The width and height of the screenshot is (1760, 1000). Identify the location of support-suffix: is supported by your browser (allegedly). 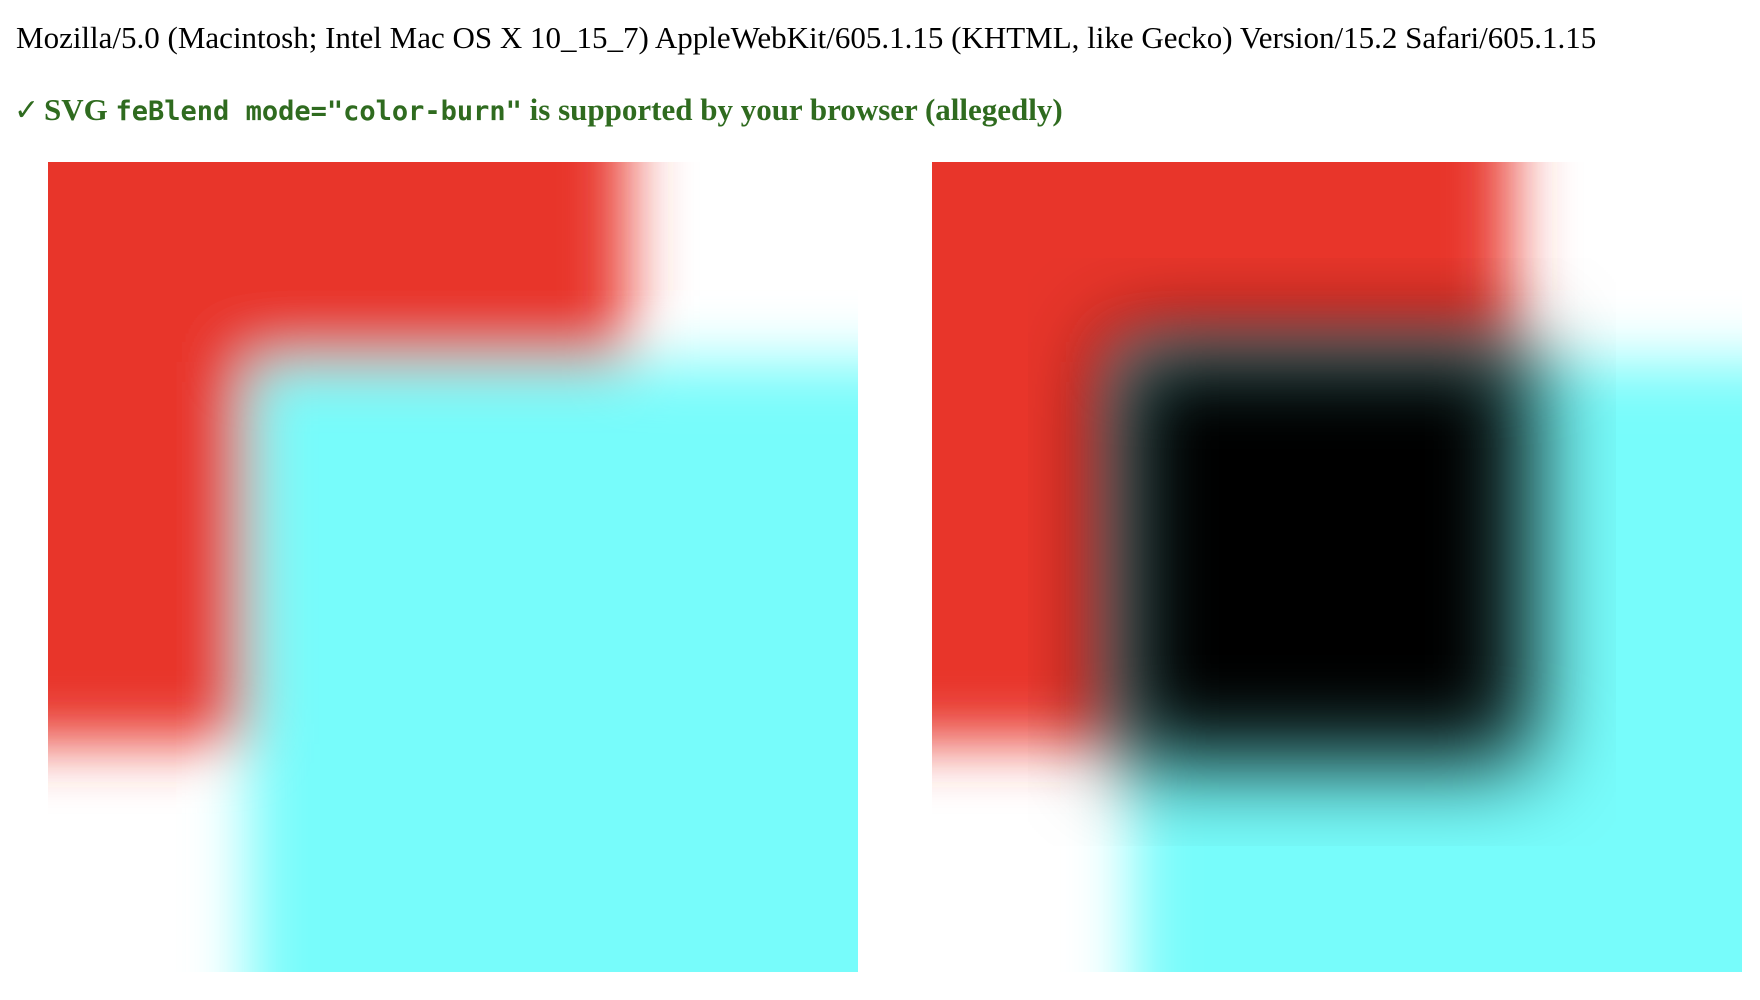
(792, 109).